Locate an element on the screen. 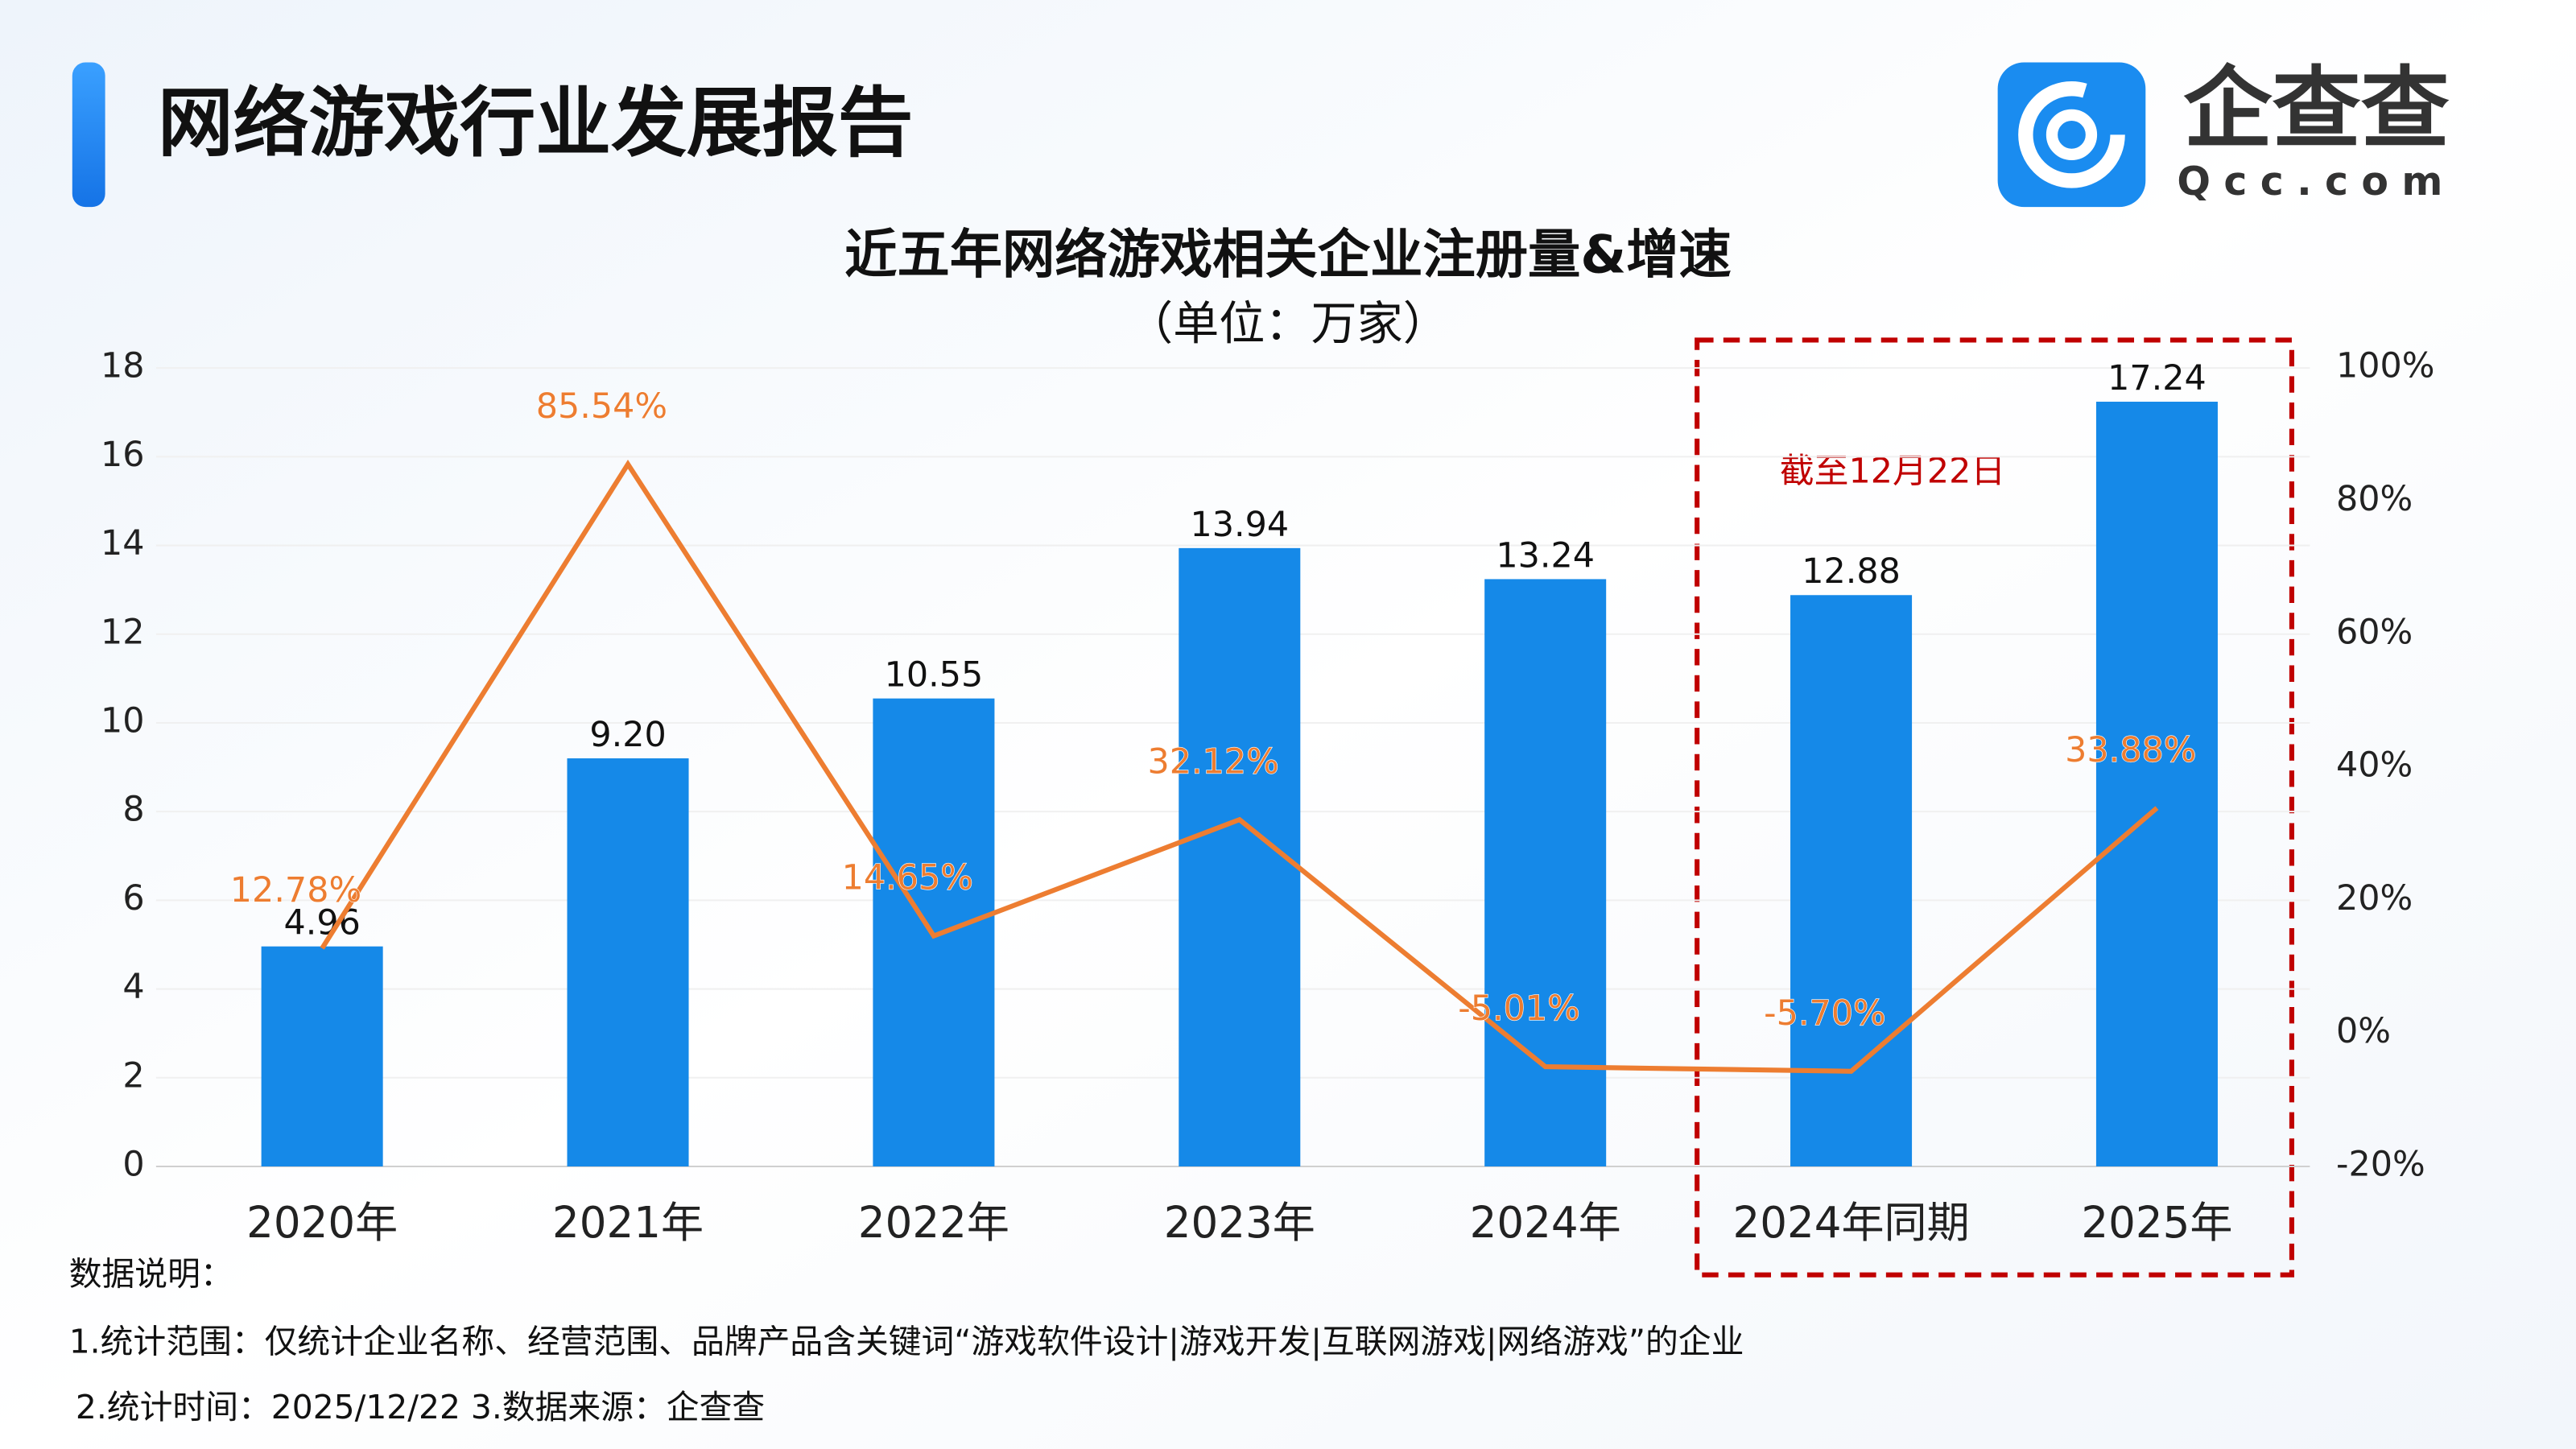  y-tick-label: 8 is located at coordinates (133, 810).